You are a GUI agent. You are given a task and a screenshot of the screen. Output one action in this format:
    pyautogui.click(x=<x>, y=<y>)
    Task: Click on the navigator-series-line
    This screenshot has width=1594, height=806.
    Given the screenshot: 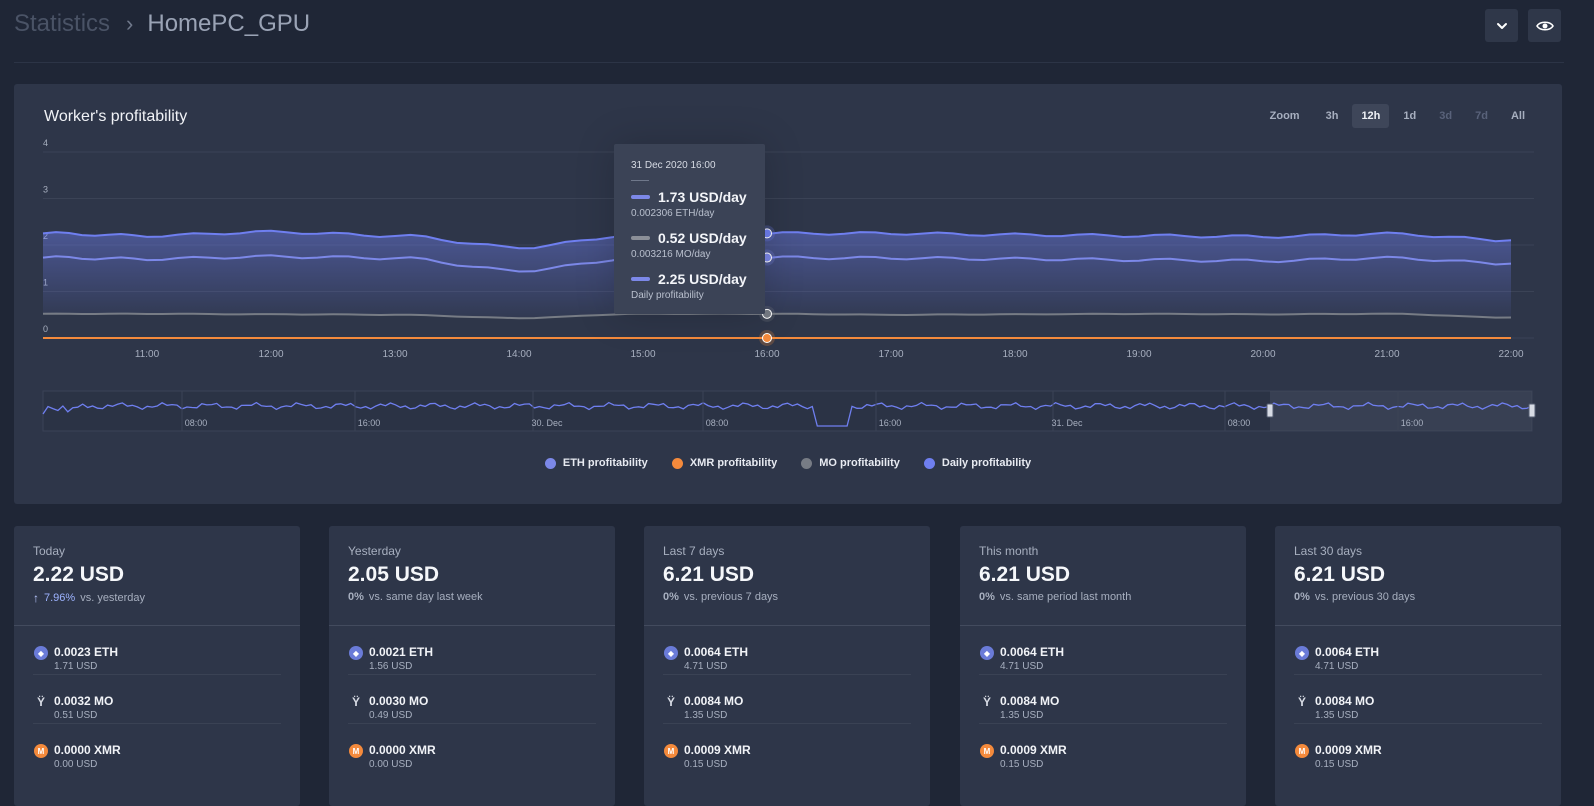 What is the action you would take?
    pyautogui.click(x=787, y=414)
    